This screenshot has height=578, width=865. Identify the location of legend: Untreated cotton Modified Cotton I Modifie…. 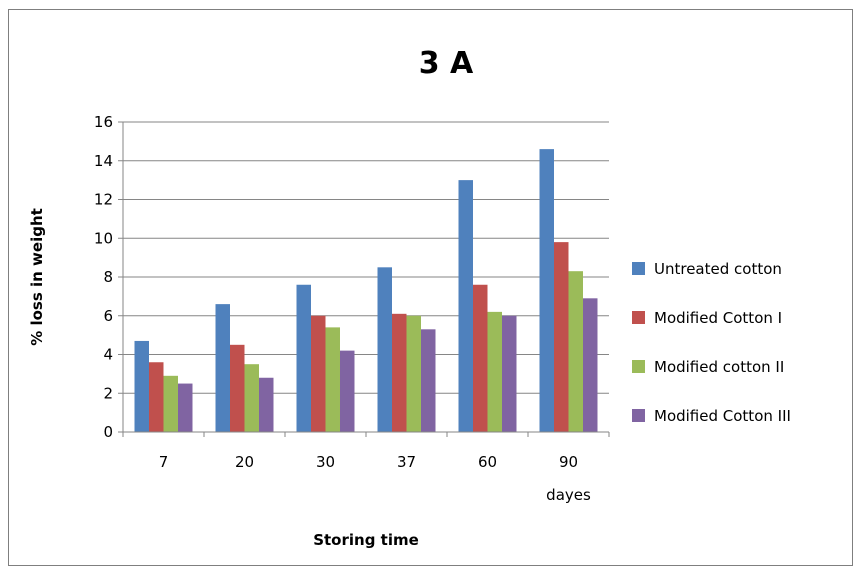
(711, 342).